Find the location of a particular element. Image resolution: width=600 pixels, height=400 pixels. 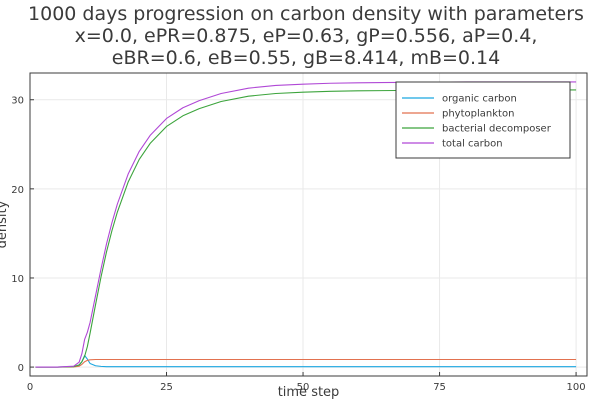

legend-label-bacterial-decomposer: bacterial decomposer is located at coordinates (497, 129).